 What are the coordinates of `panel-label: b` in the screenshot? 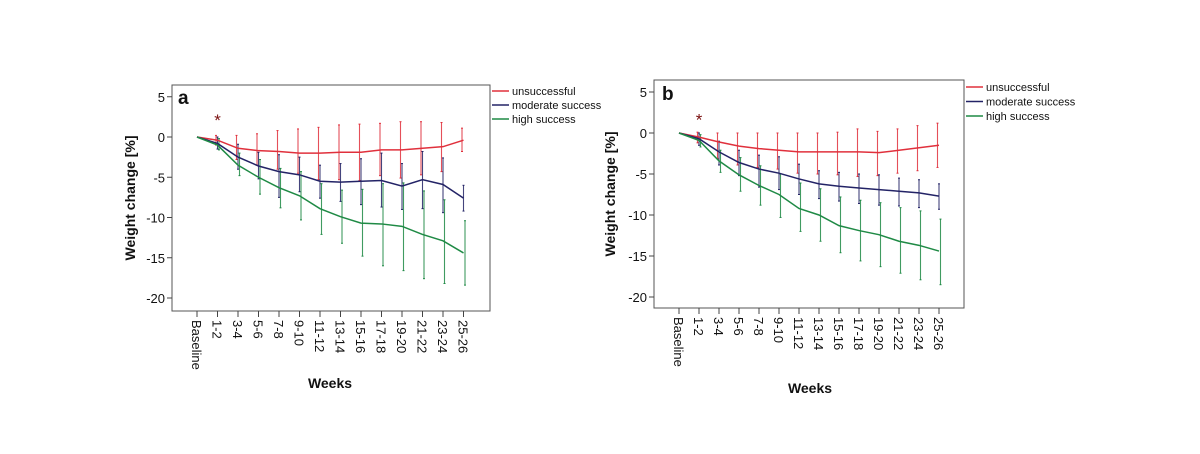 It's located at (668, 94).